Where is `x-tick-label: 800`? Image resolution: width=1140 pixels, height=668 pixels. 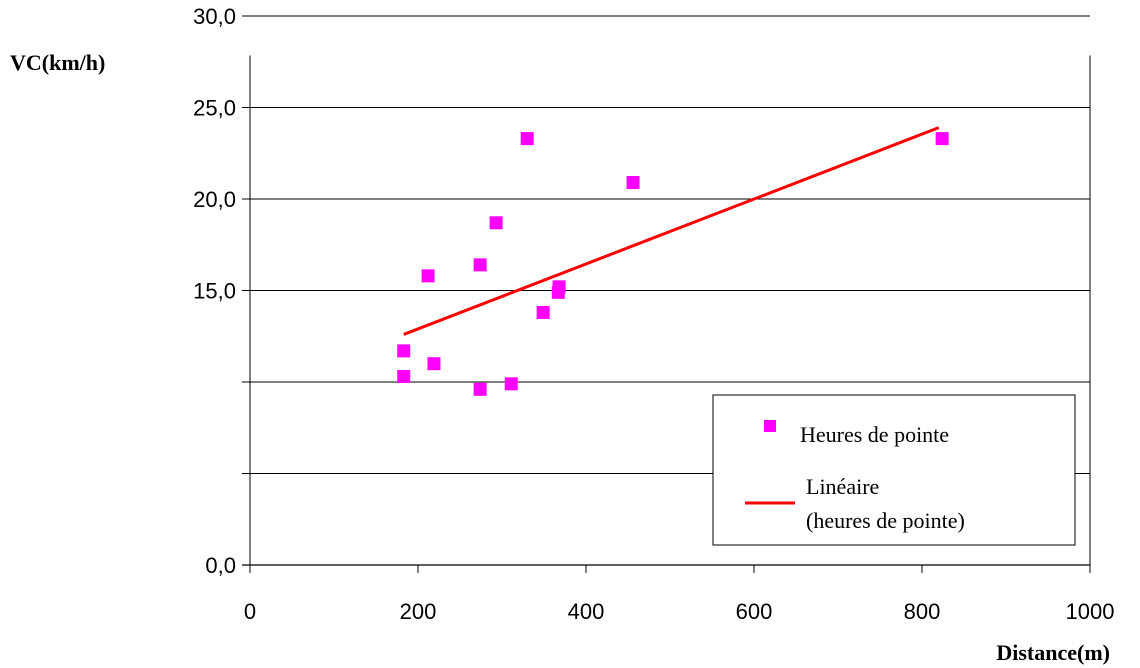
x-tick-label: 800 is located at coordinates (922, 611).